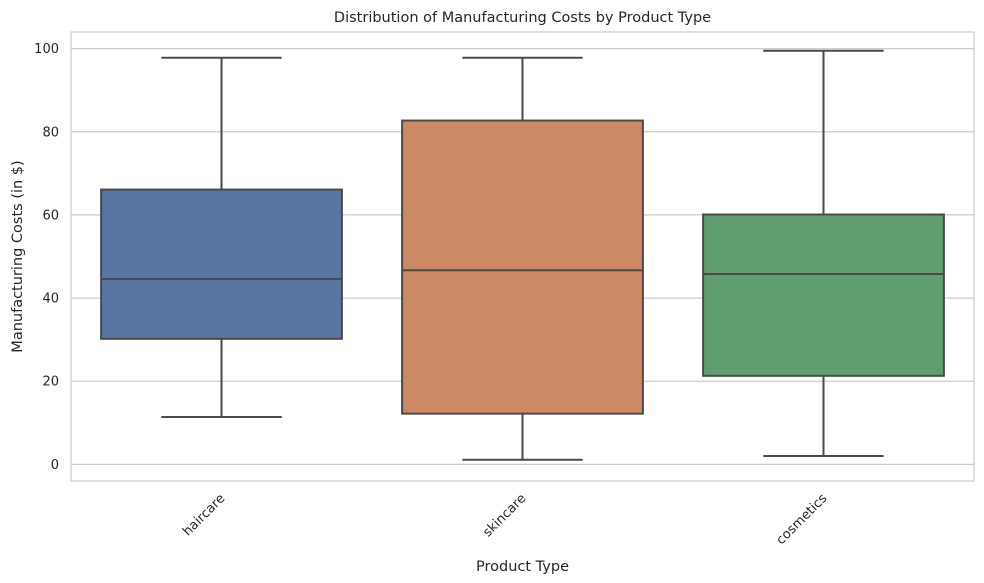  What do you see at coordinates (50, 215) in the screenshot?
I see `y-tick-label: 60` at bounding box center [50, 215].